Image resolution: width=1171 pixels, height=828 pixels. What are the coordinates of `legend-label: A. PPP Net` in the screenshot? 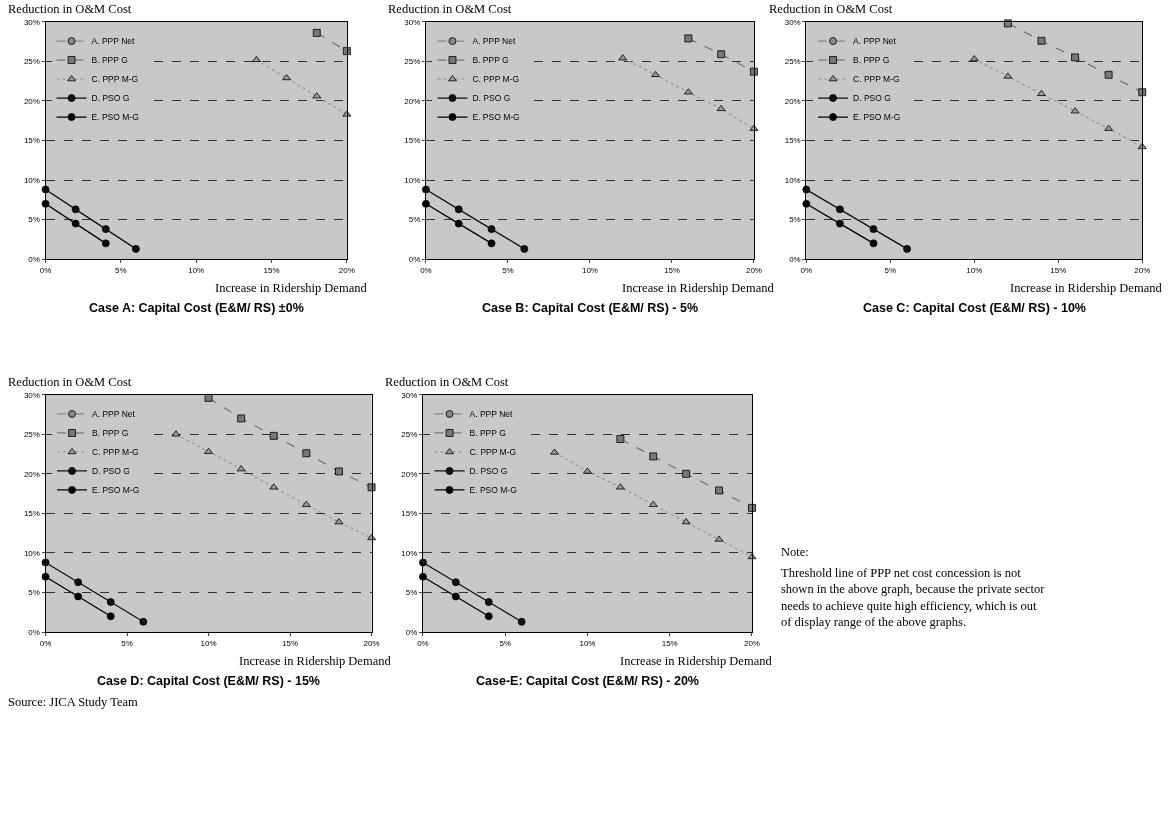 It's located at (113, 41).